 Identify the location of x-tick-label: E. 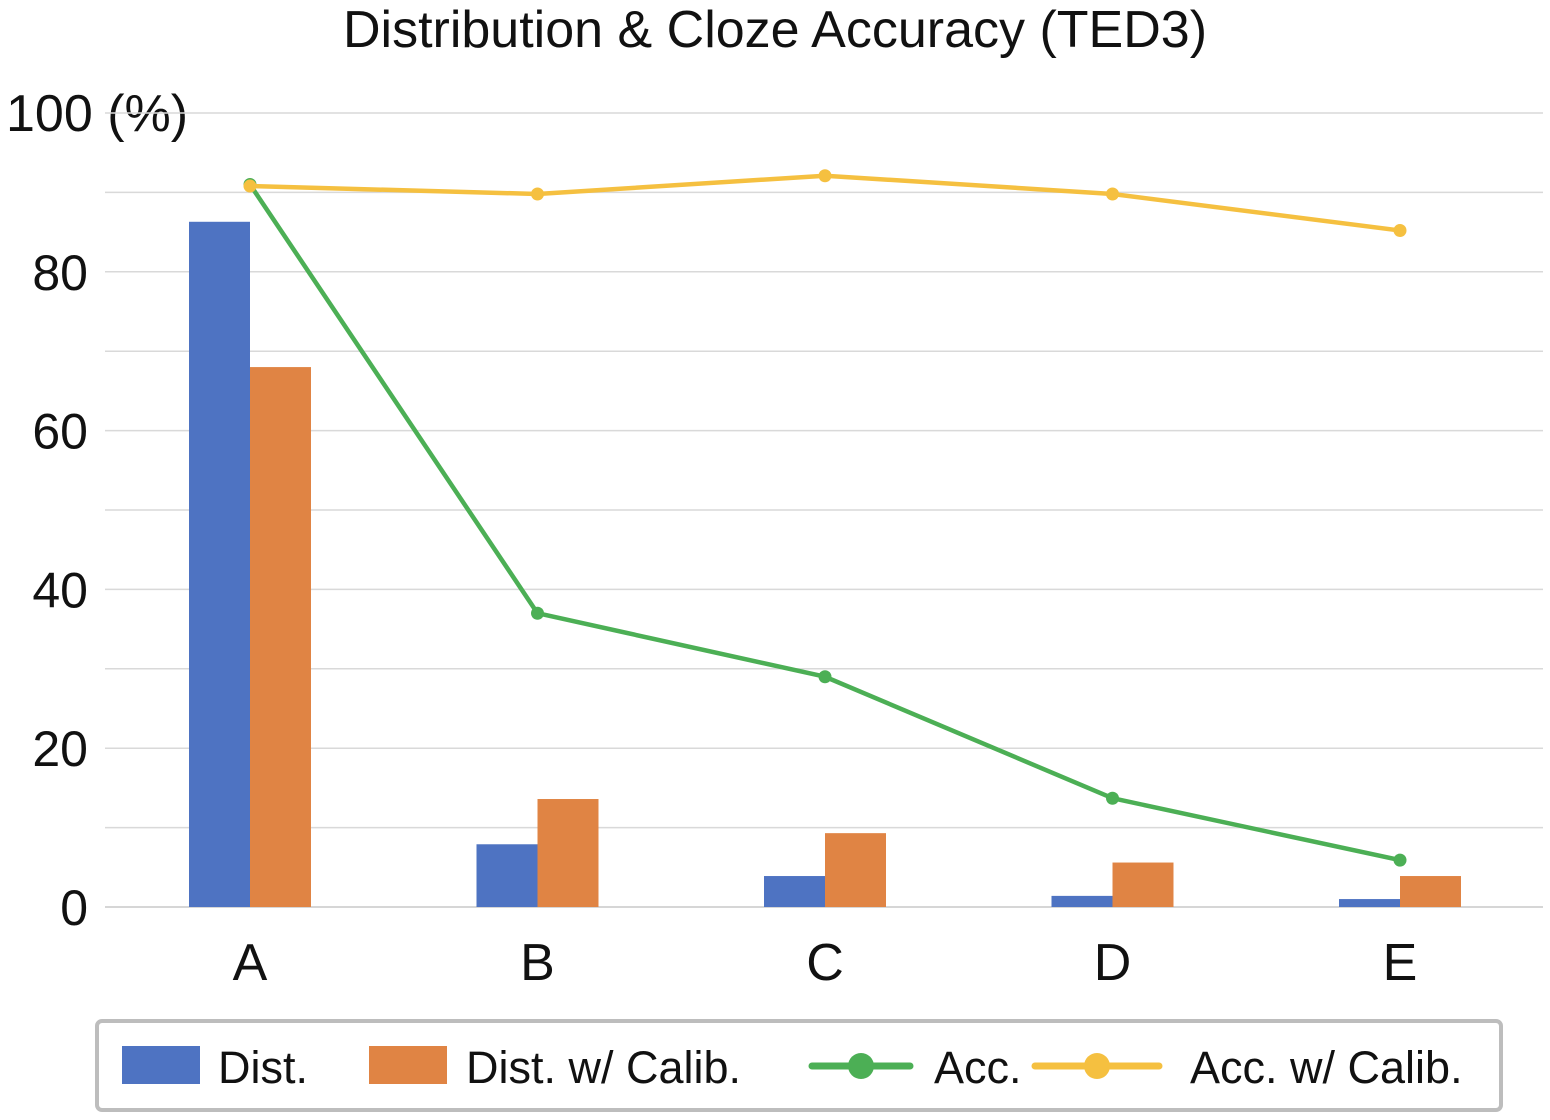
(1400, 963).